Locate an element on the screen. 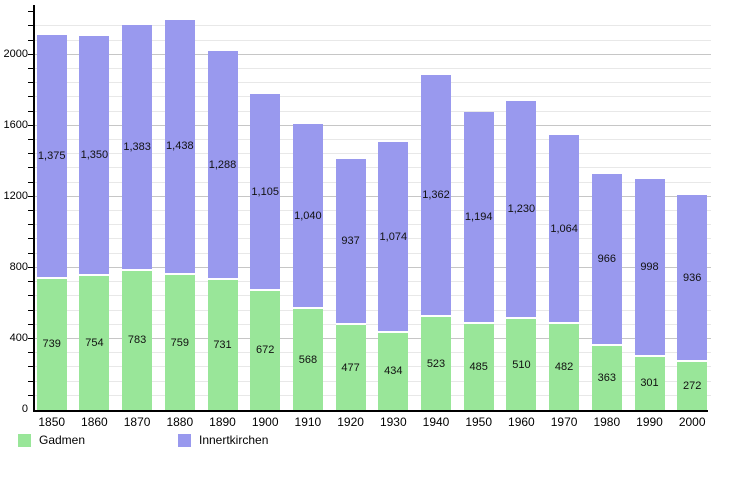  bar-segment-innertkirchen: 1,194 is located at coordinates (478, 217).